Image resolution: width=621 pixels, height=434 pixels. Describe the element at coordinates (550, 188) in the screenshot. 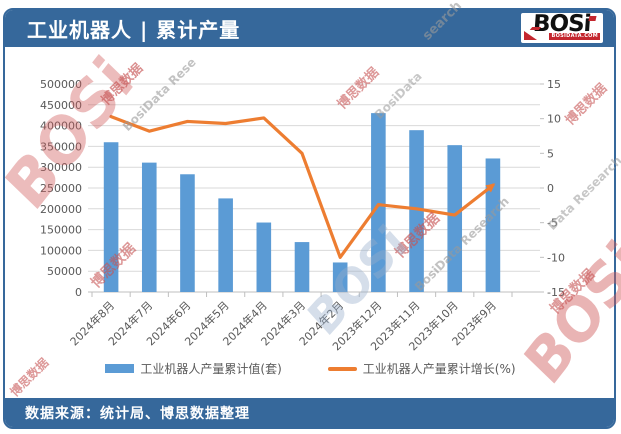

I see `right-axis-tick-label: 0` at that location.